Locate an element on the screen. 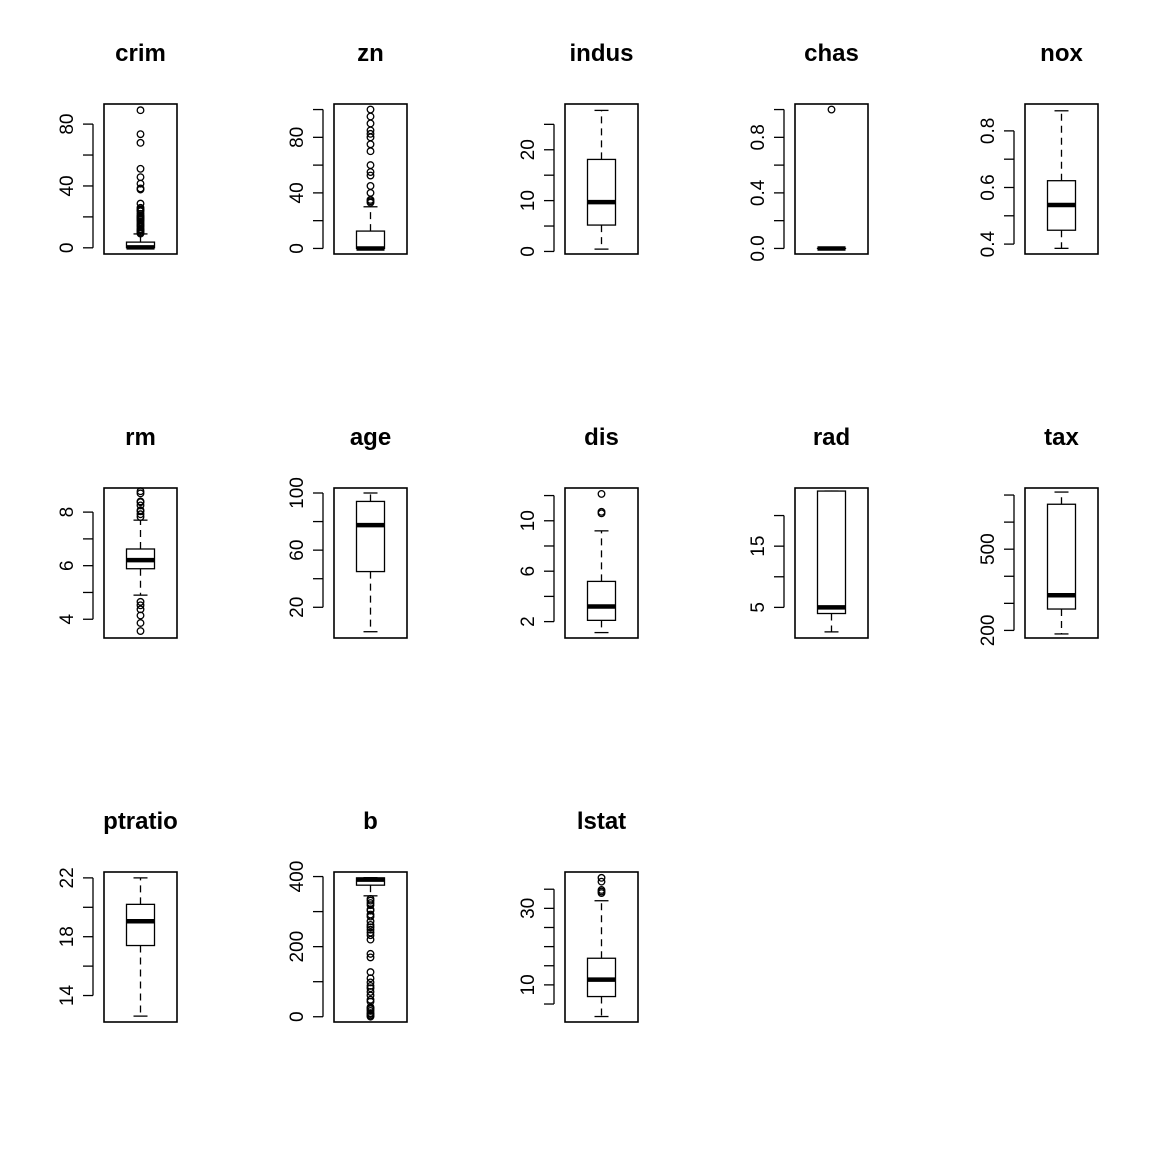 The image size is (1152, 1152). y-tick-label: 100 is located at coordinates (297, 493).